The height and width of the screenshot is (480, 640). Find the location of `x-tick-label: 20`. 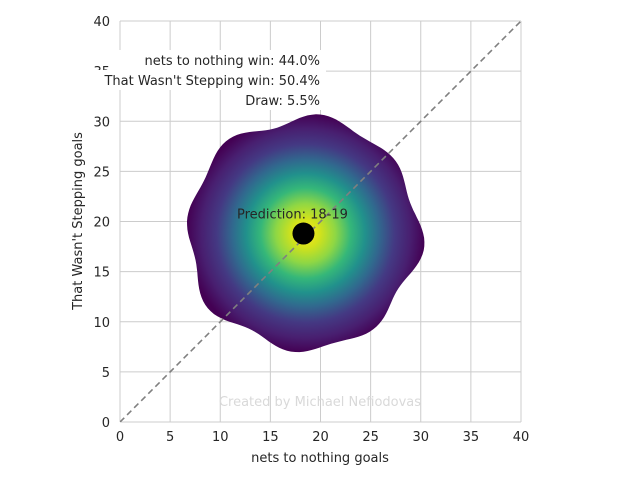

x-tick-label: 20 is located at coordinates (320, 437).